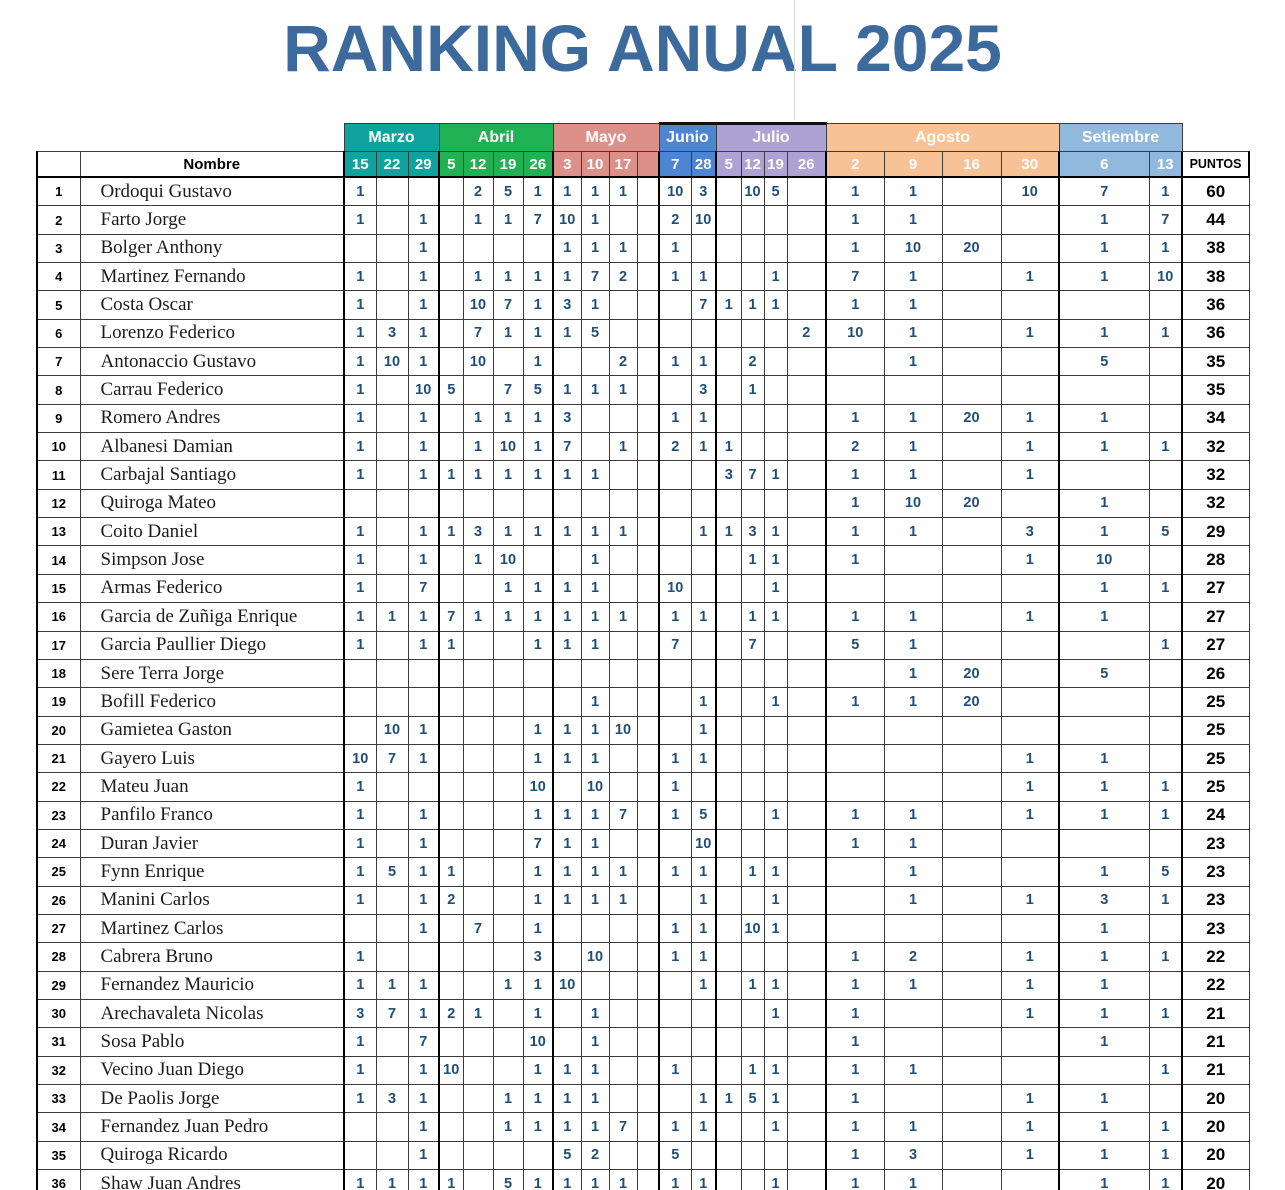  I want to click on rank-cell: 21, so click(58, 758).